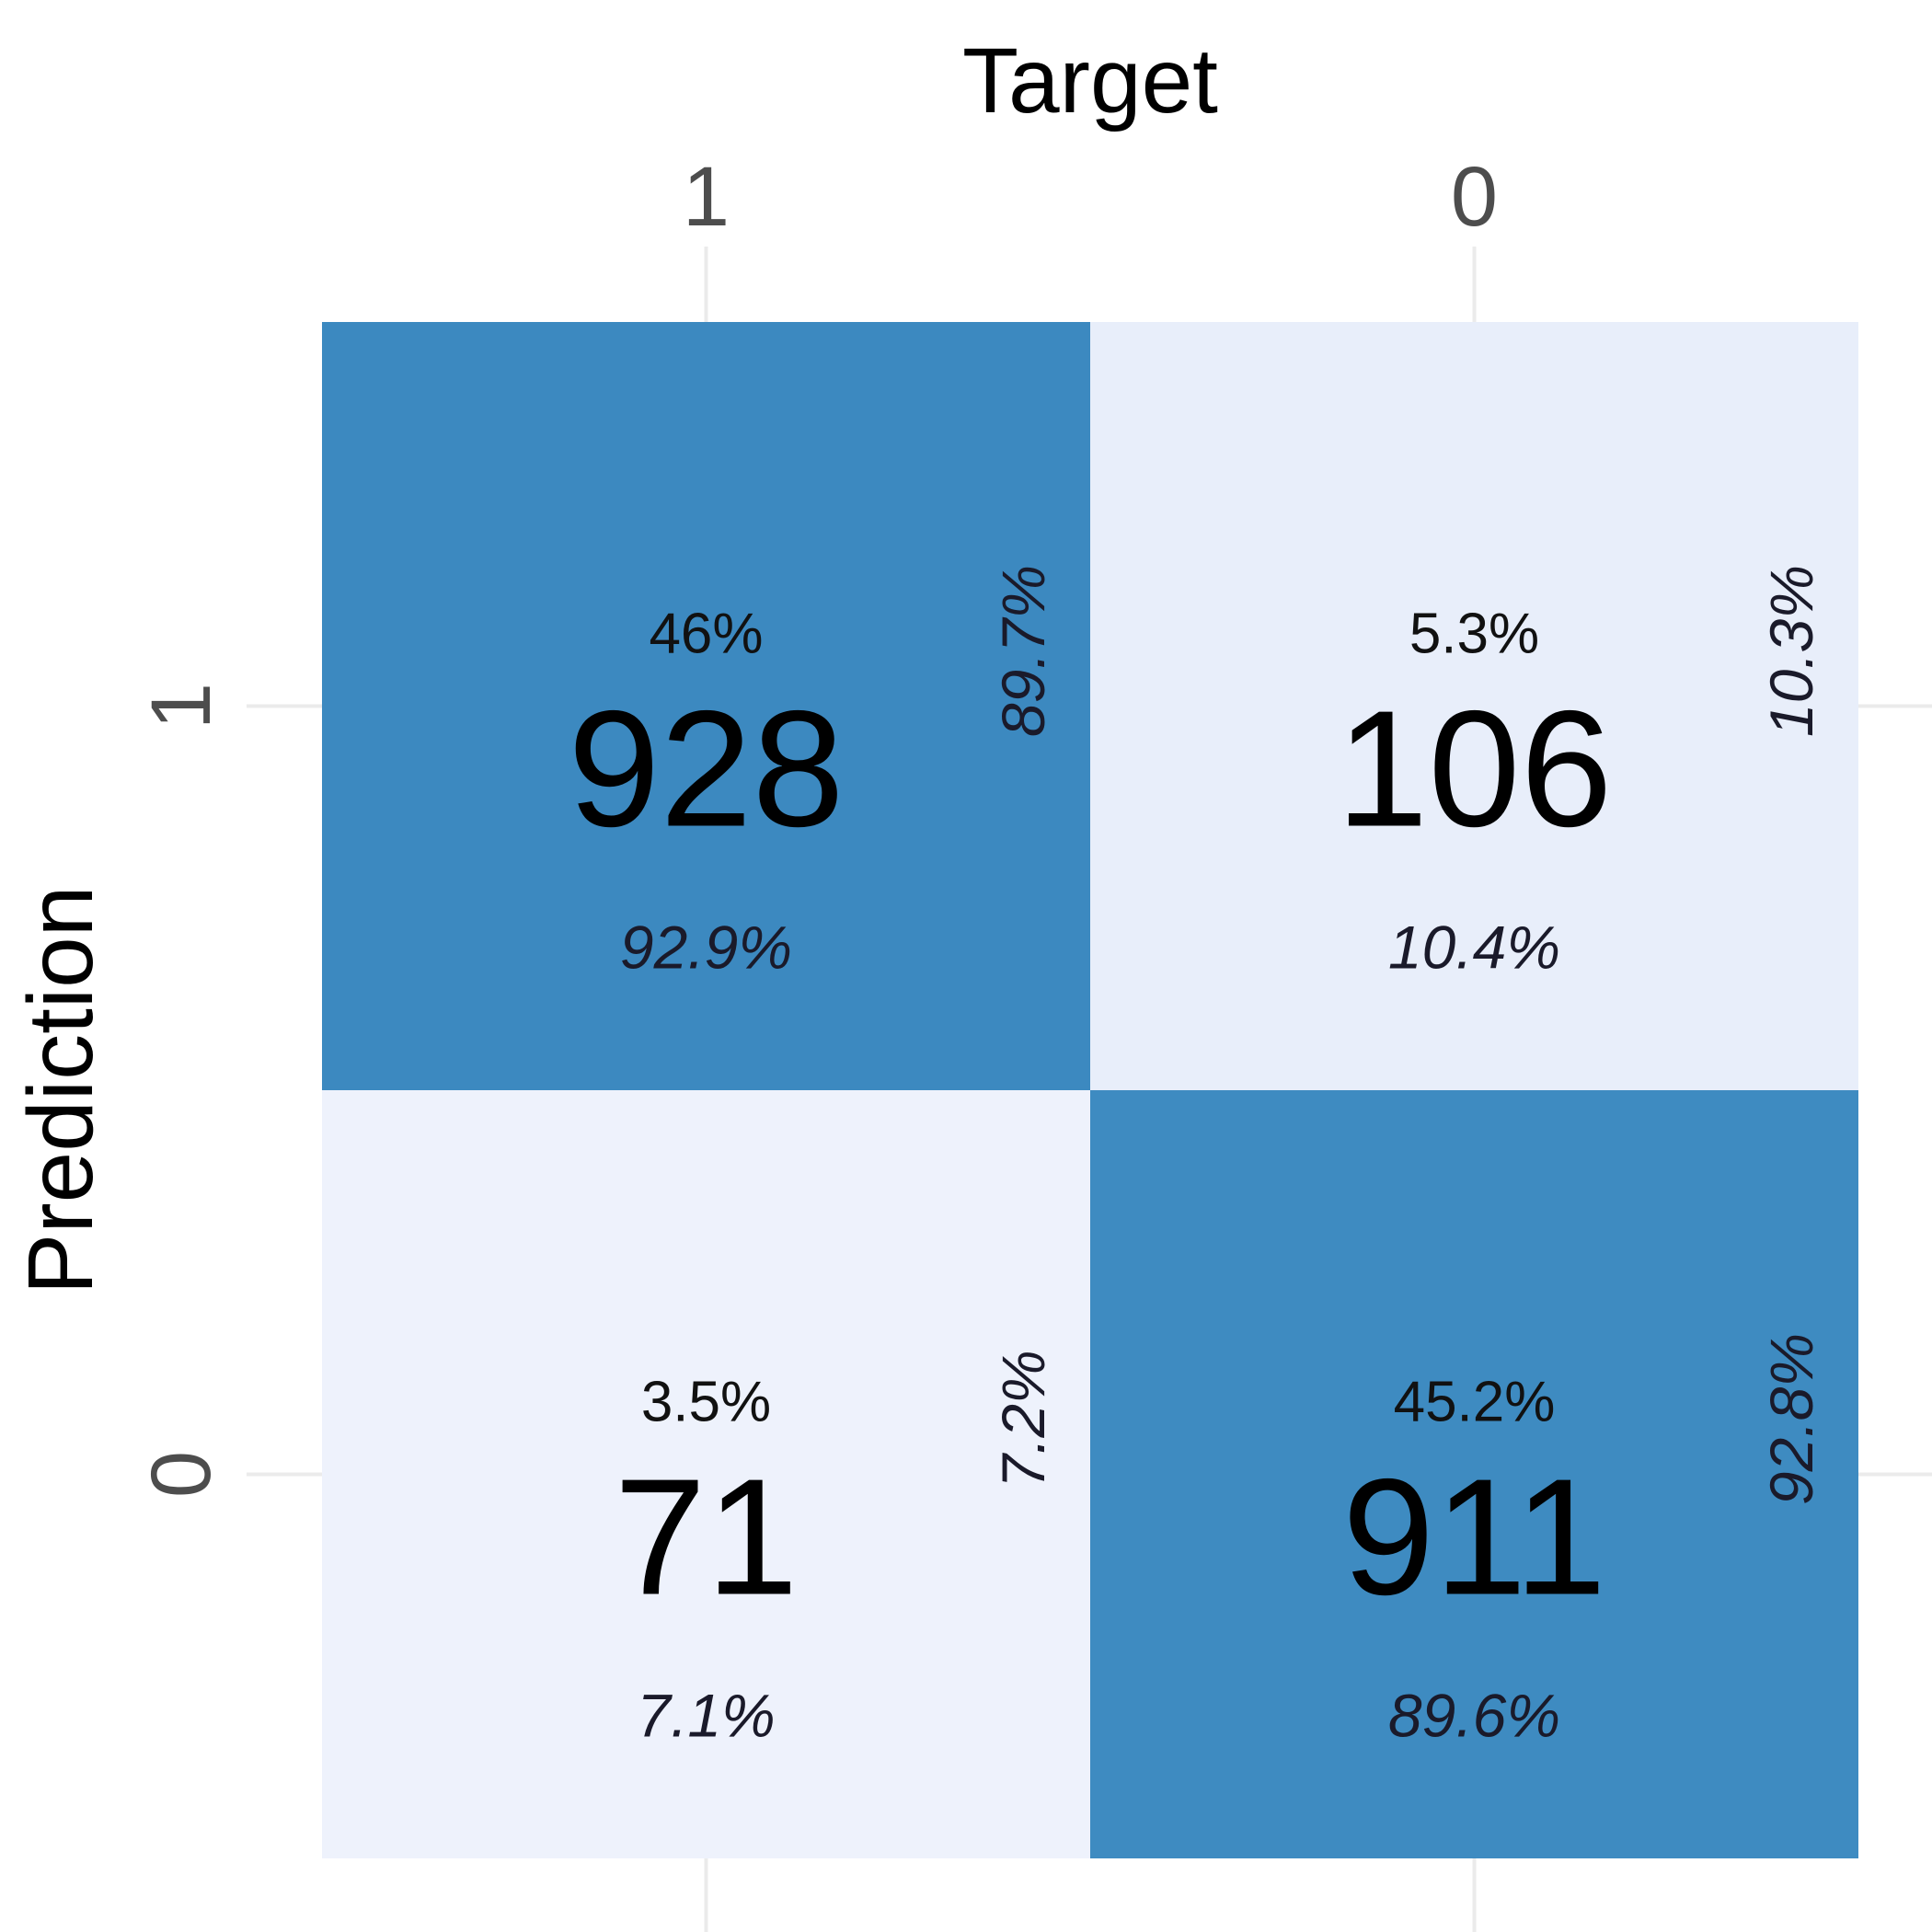 Image resolution: width=1932 pixels, height=1932 pixels. Describe the element at coordinates (706, 769) in the screenshot. I see `cell-count: 928` at that location.